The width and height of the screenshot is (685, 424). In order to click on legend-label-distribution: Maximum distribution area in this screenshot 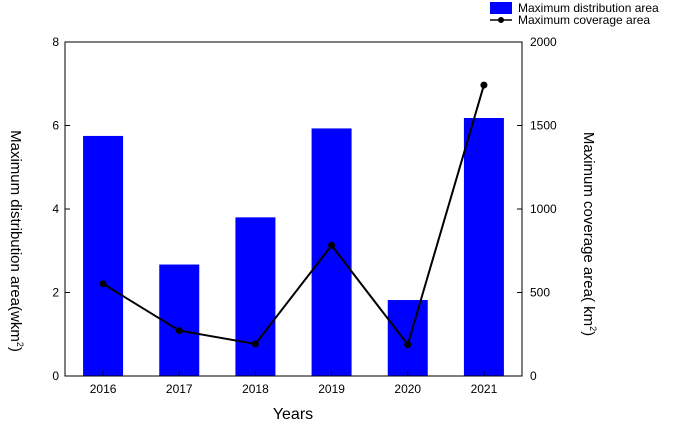, I will do `click(588, 8)`.